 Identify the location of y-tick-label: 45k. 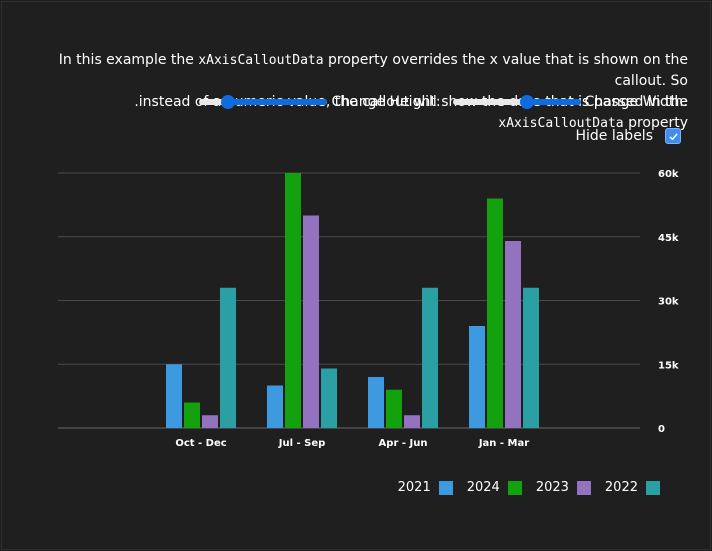
(668, 238).